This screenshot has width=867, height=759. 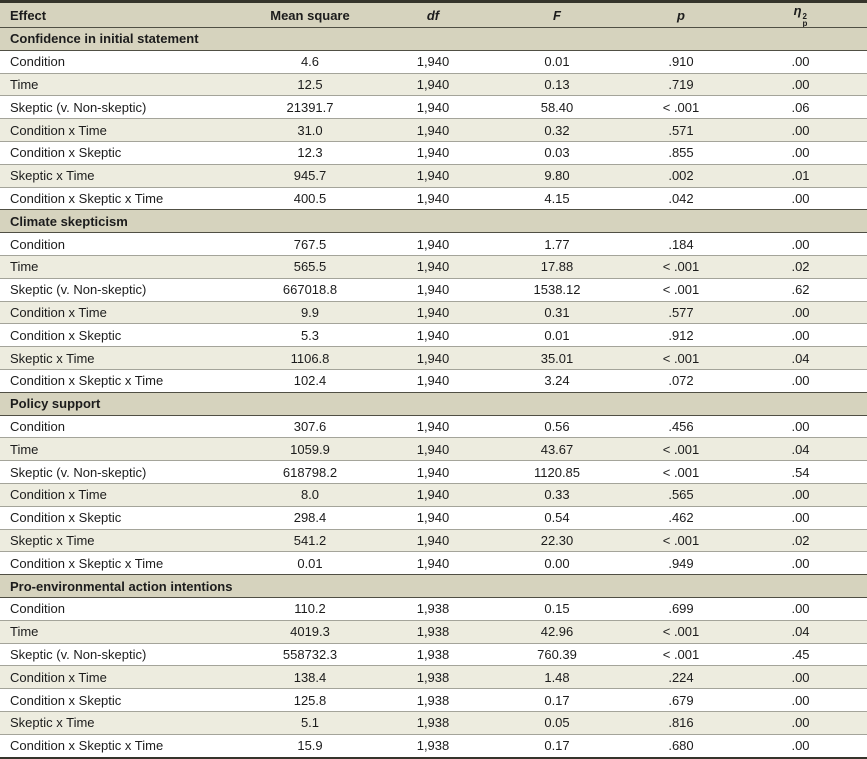 I want to click on p-cell: .719, so click(x=681, y=85).